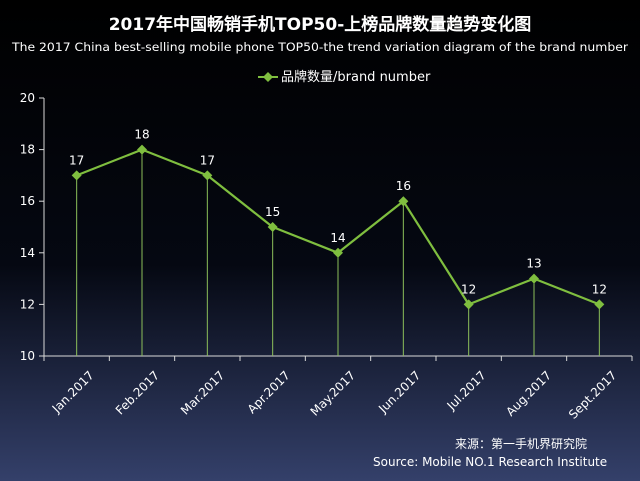 This screenshot has width=640, height=481. Describe the element at coordinates (27, 201) in the screenshot. I see `y-tick-label: 16` at that location.